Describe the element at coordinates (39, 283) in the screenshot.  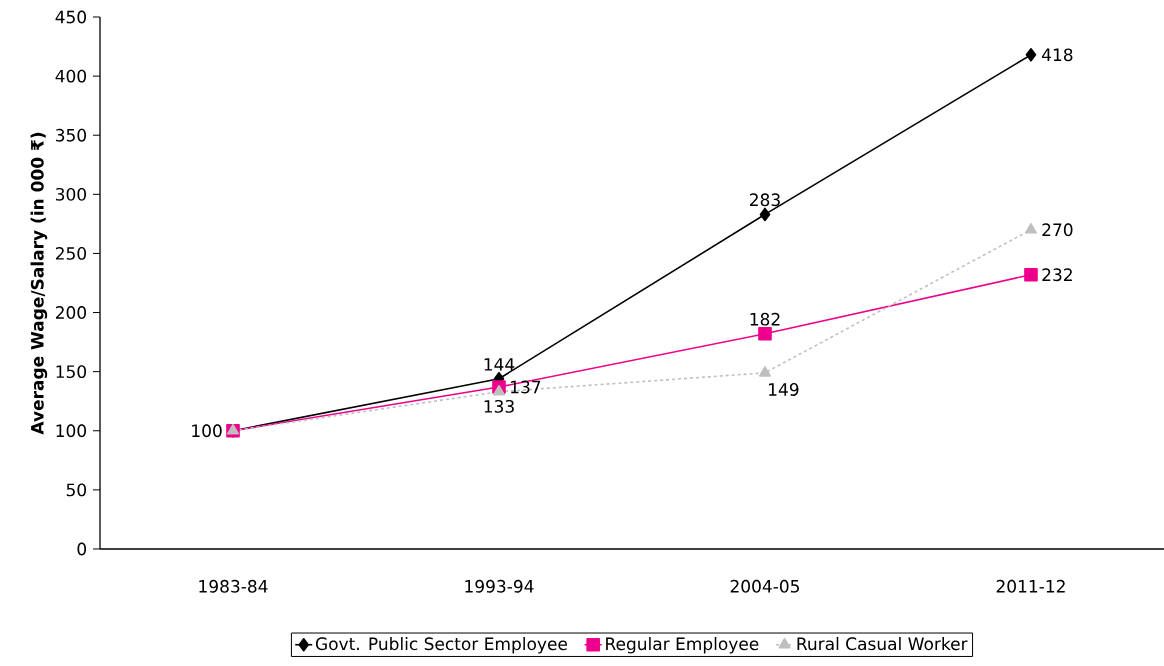
I see `y-axis-title: Average Wage/Salary (in 000 ₹)` at that location.